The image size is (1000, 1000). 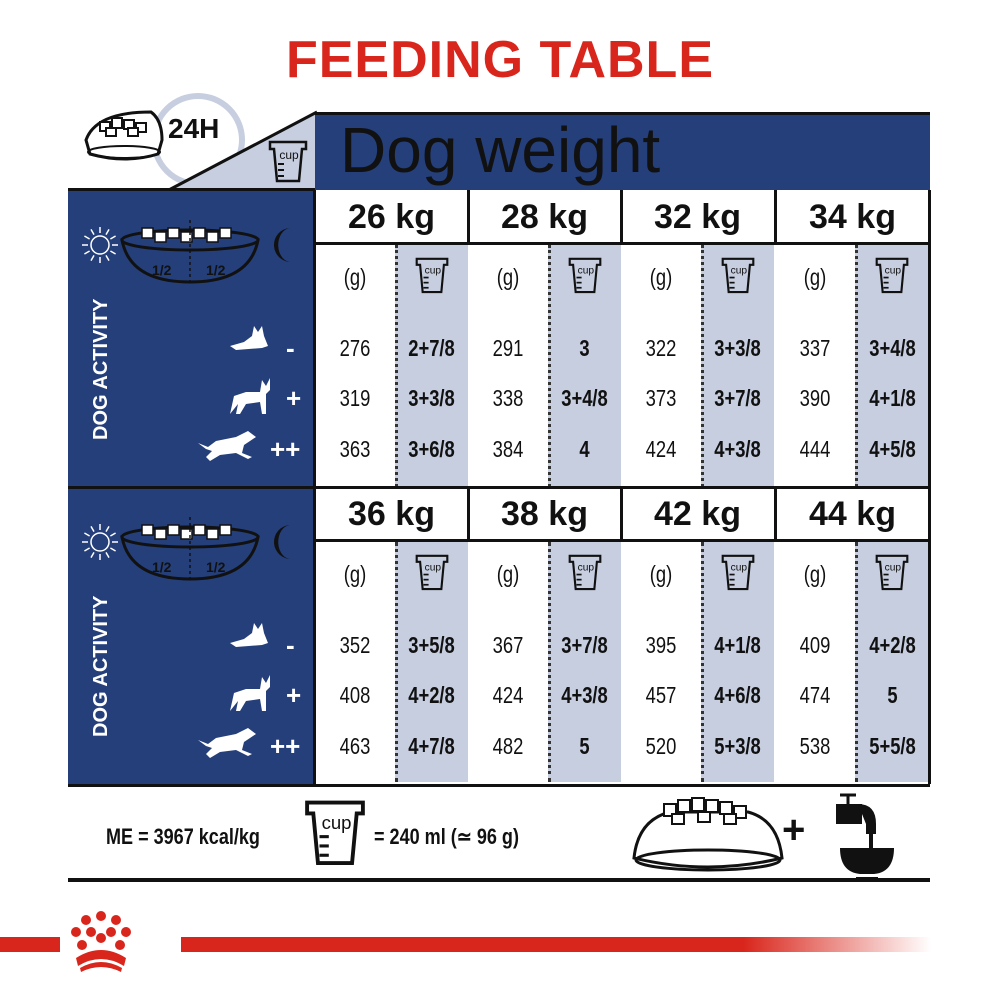 What do you see at coordinates (508, 645) in the screenshot?
I see `grams-value: 367` at bounding box center [508, 645].